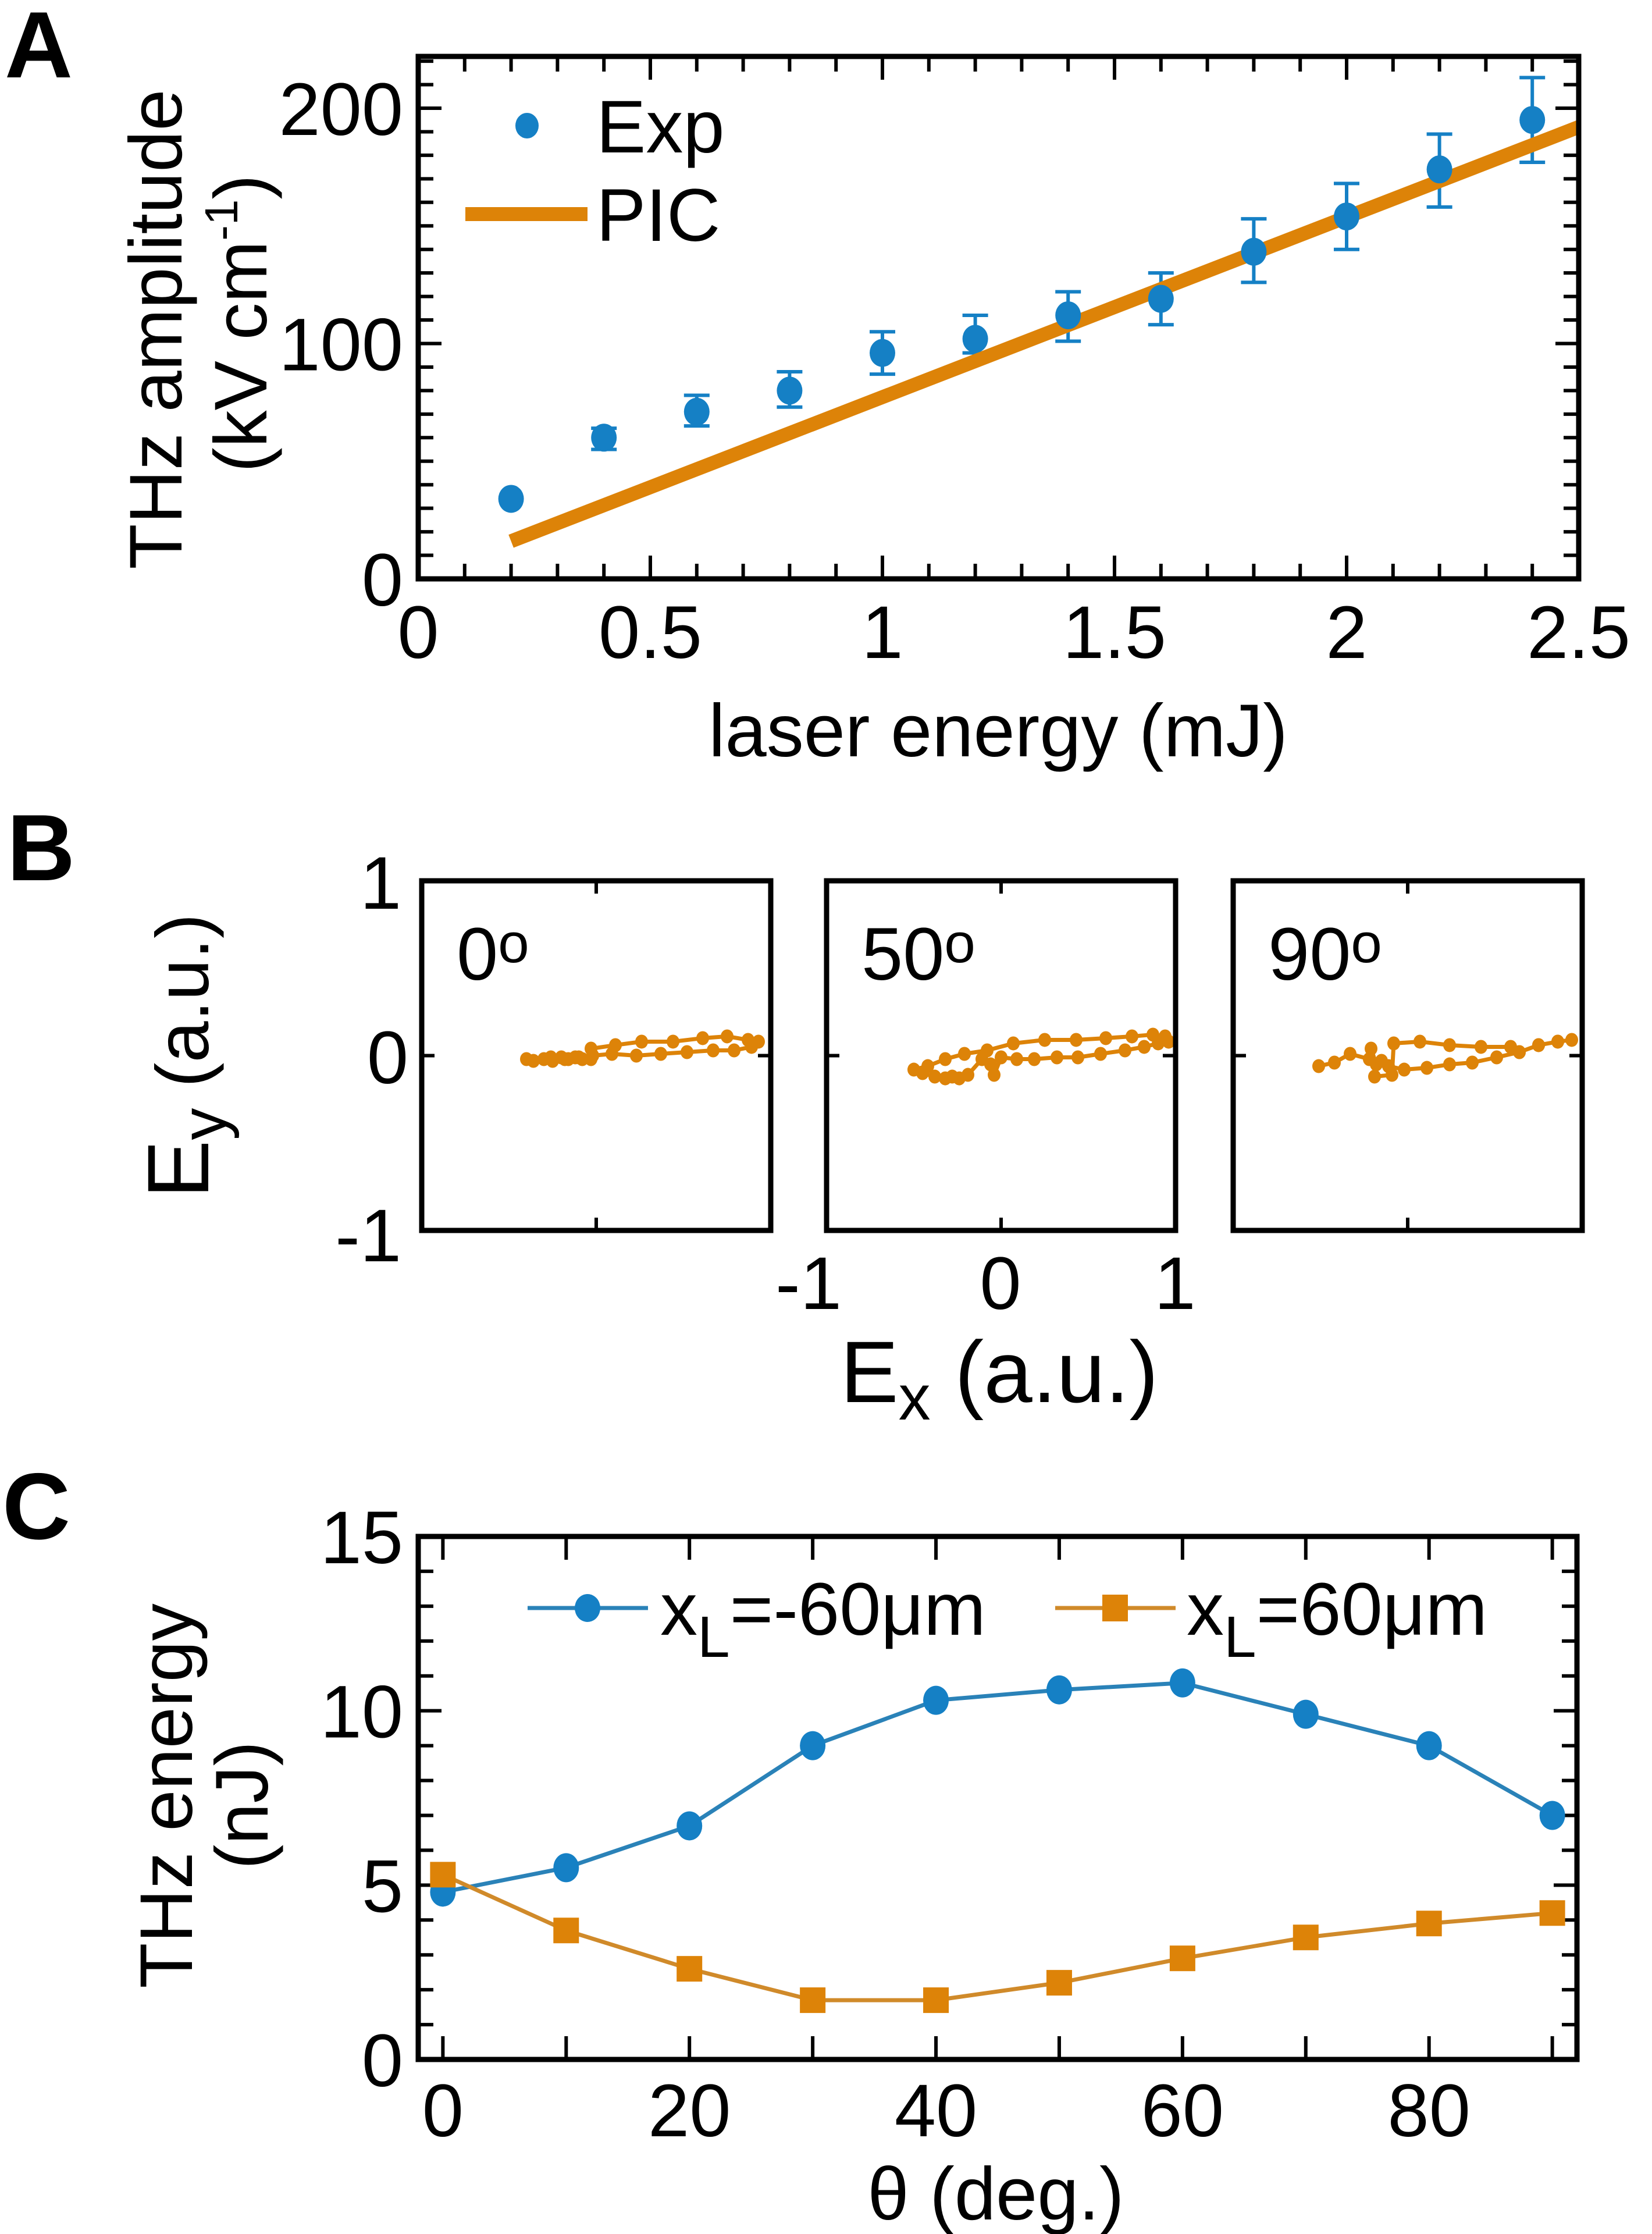 Image resolution: width=1652 pixels, height=2234 pixels. I want to click on panel-a-legend: Exp PIC, so click(595, 171).